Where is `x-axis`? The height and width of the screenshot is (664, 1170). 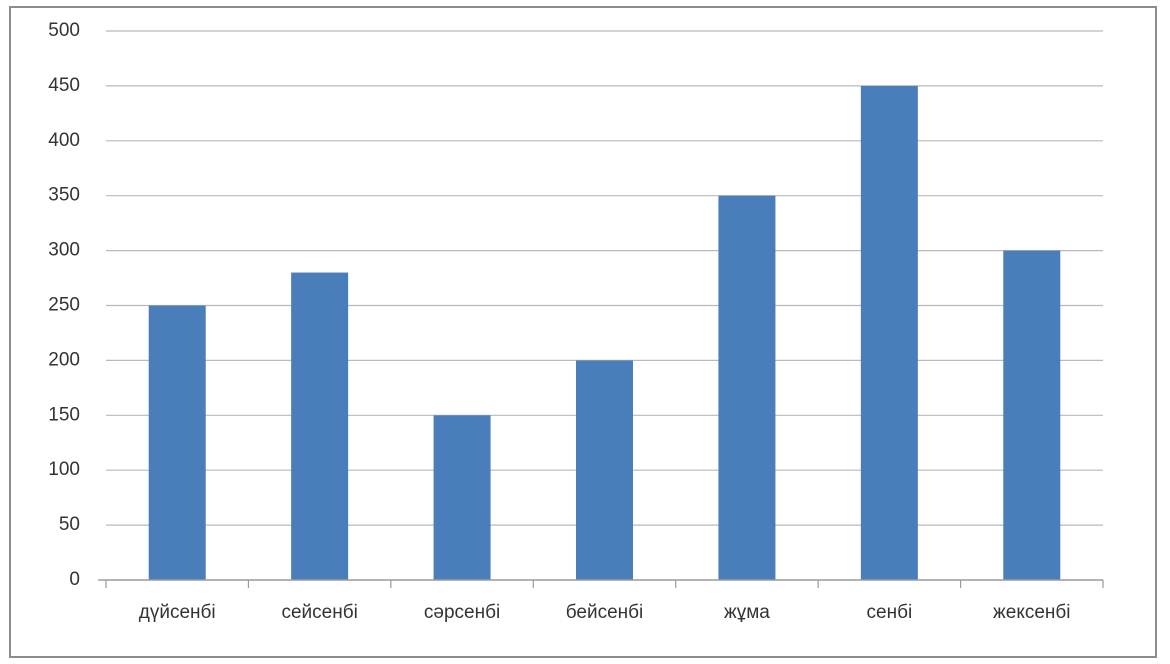 x-axis is located at coordinates (601, 583).